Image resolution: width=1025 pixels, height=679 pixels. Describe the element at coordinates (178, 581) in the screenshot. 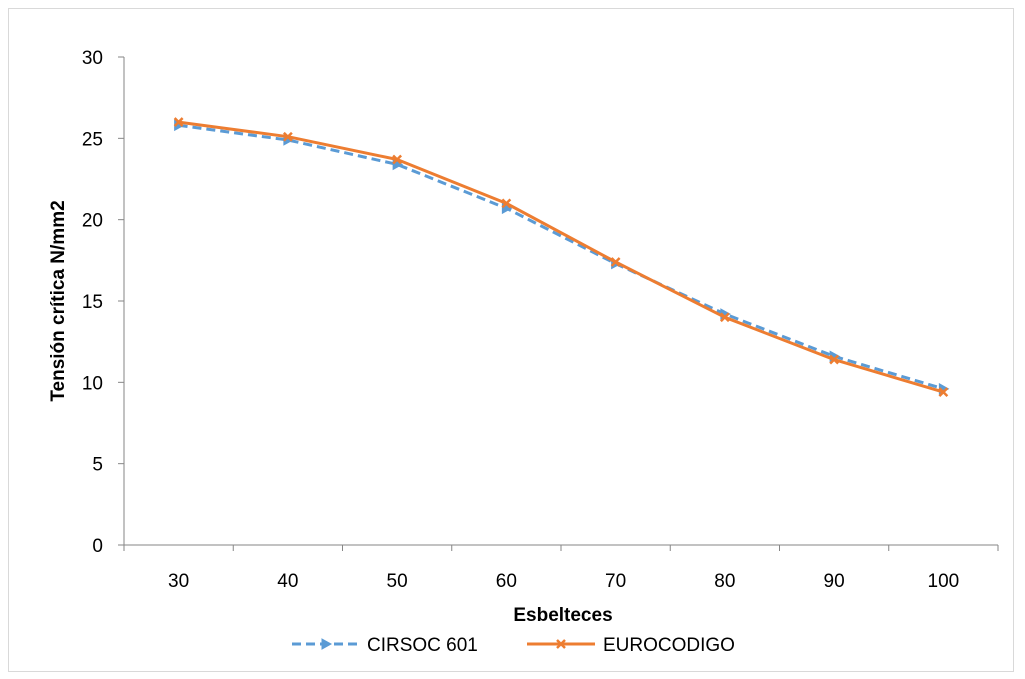

I see `x-tick-label: 30` at that location.